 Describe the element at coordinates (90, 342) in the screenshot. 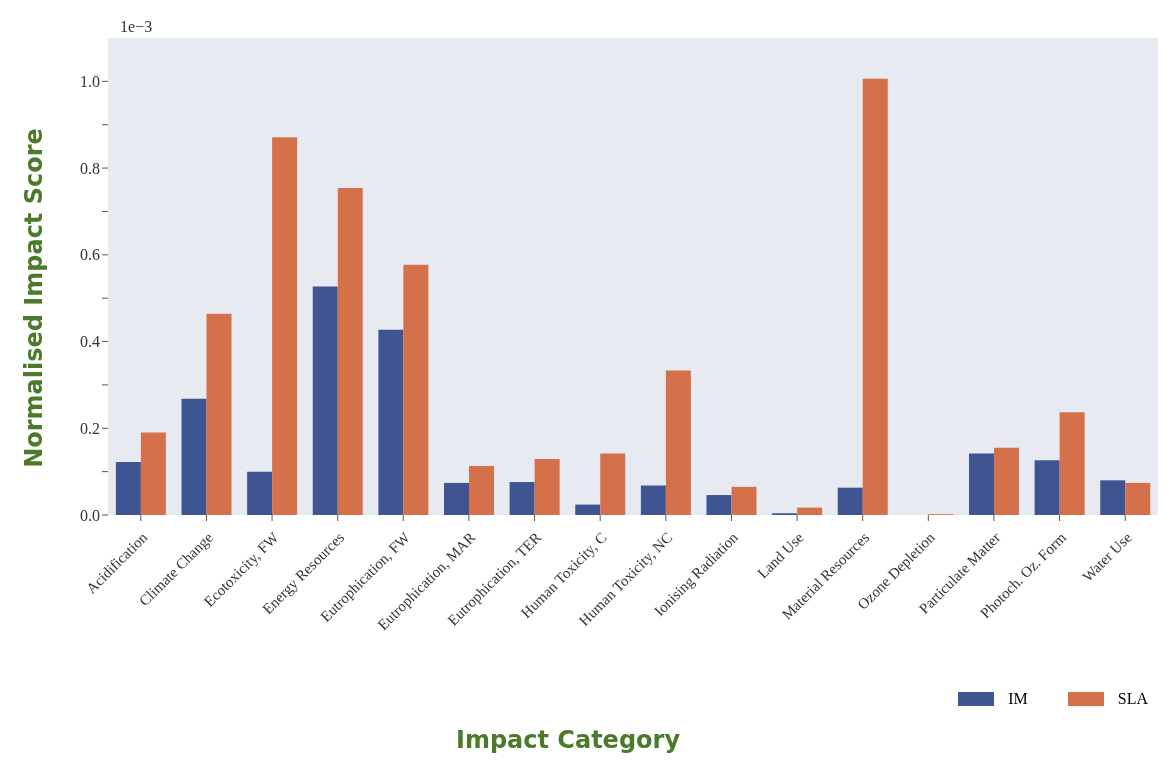

I see `y-tick-label: 0.4` at that location.